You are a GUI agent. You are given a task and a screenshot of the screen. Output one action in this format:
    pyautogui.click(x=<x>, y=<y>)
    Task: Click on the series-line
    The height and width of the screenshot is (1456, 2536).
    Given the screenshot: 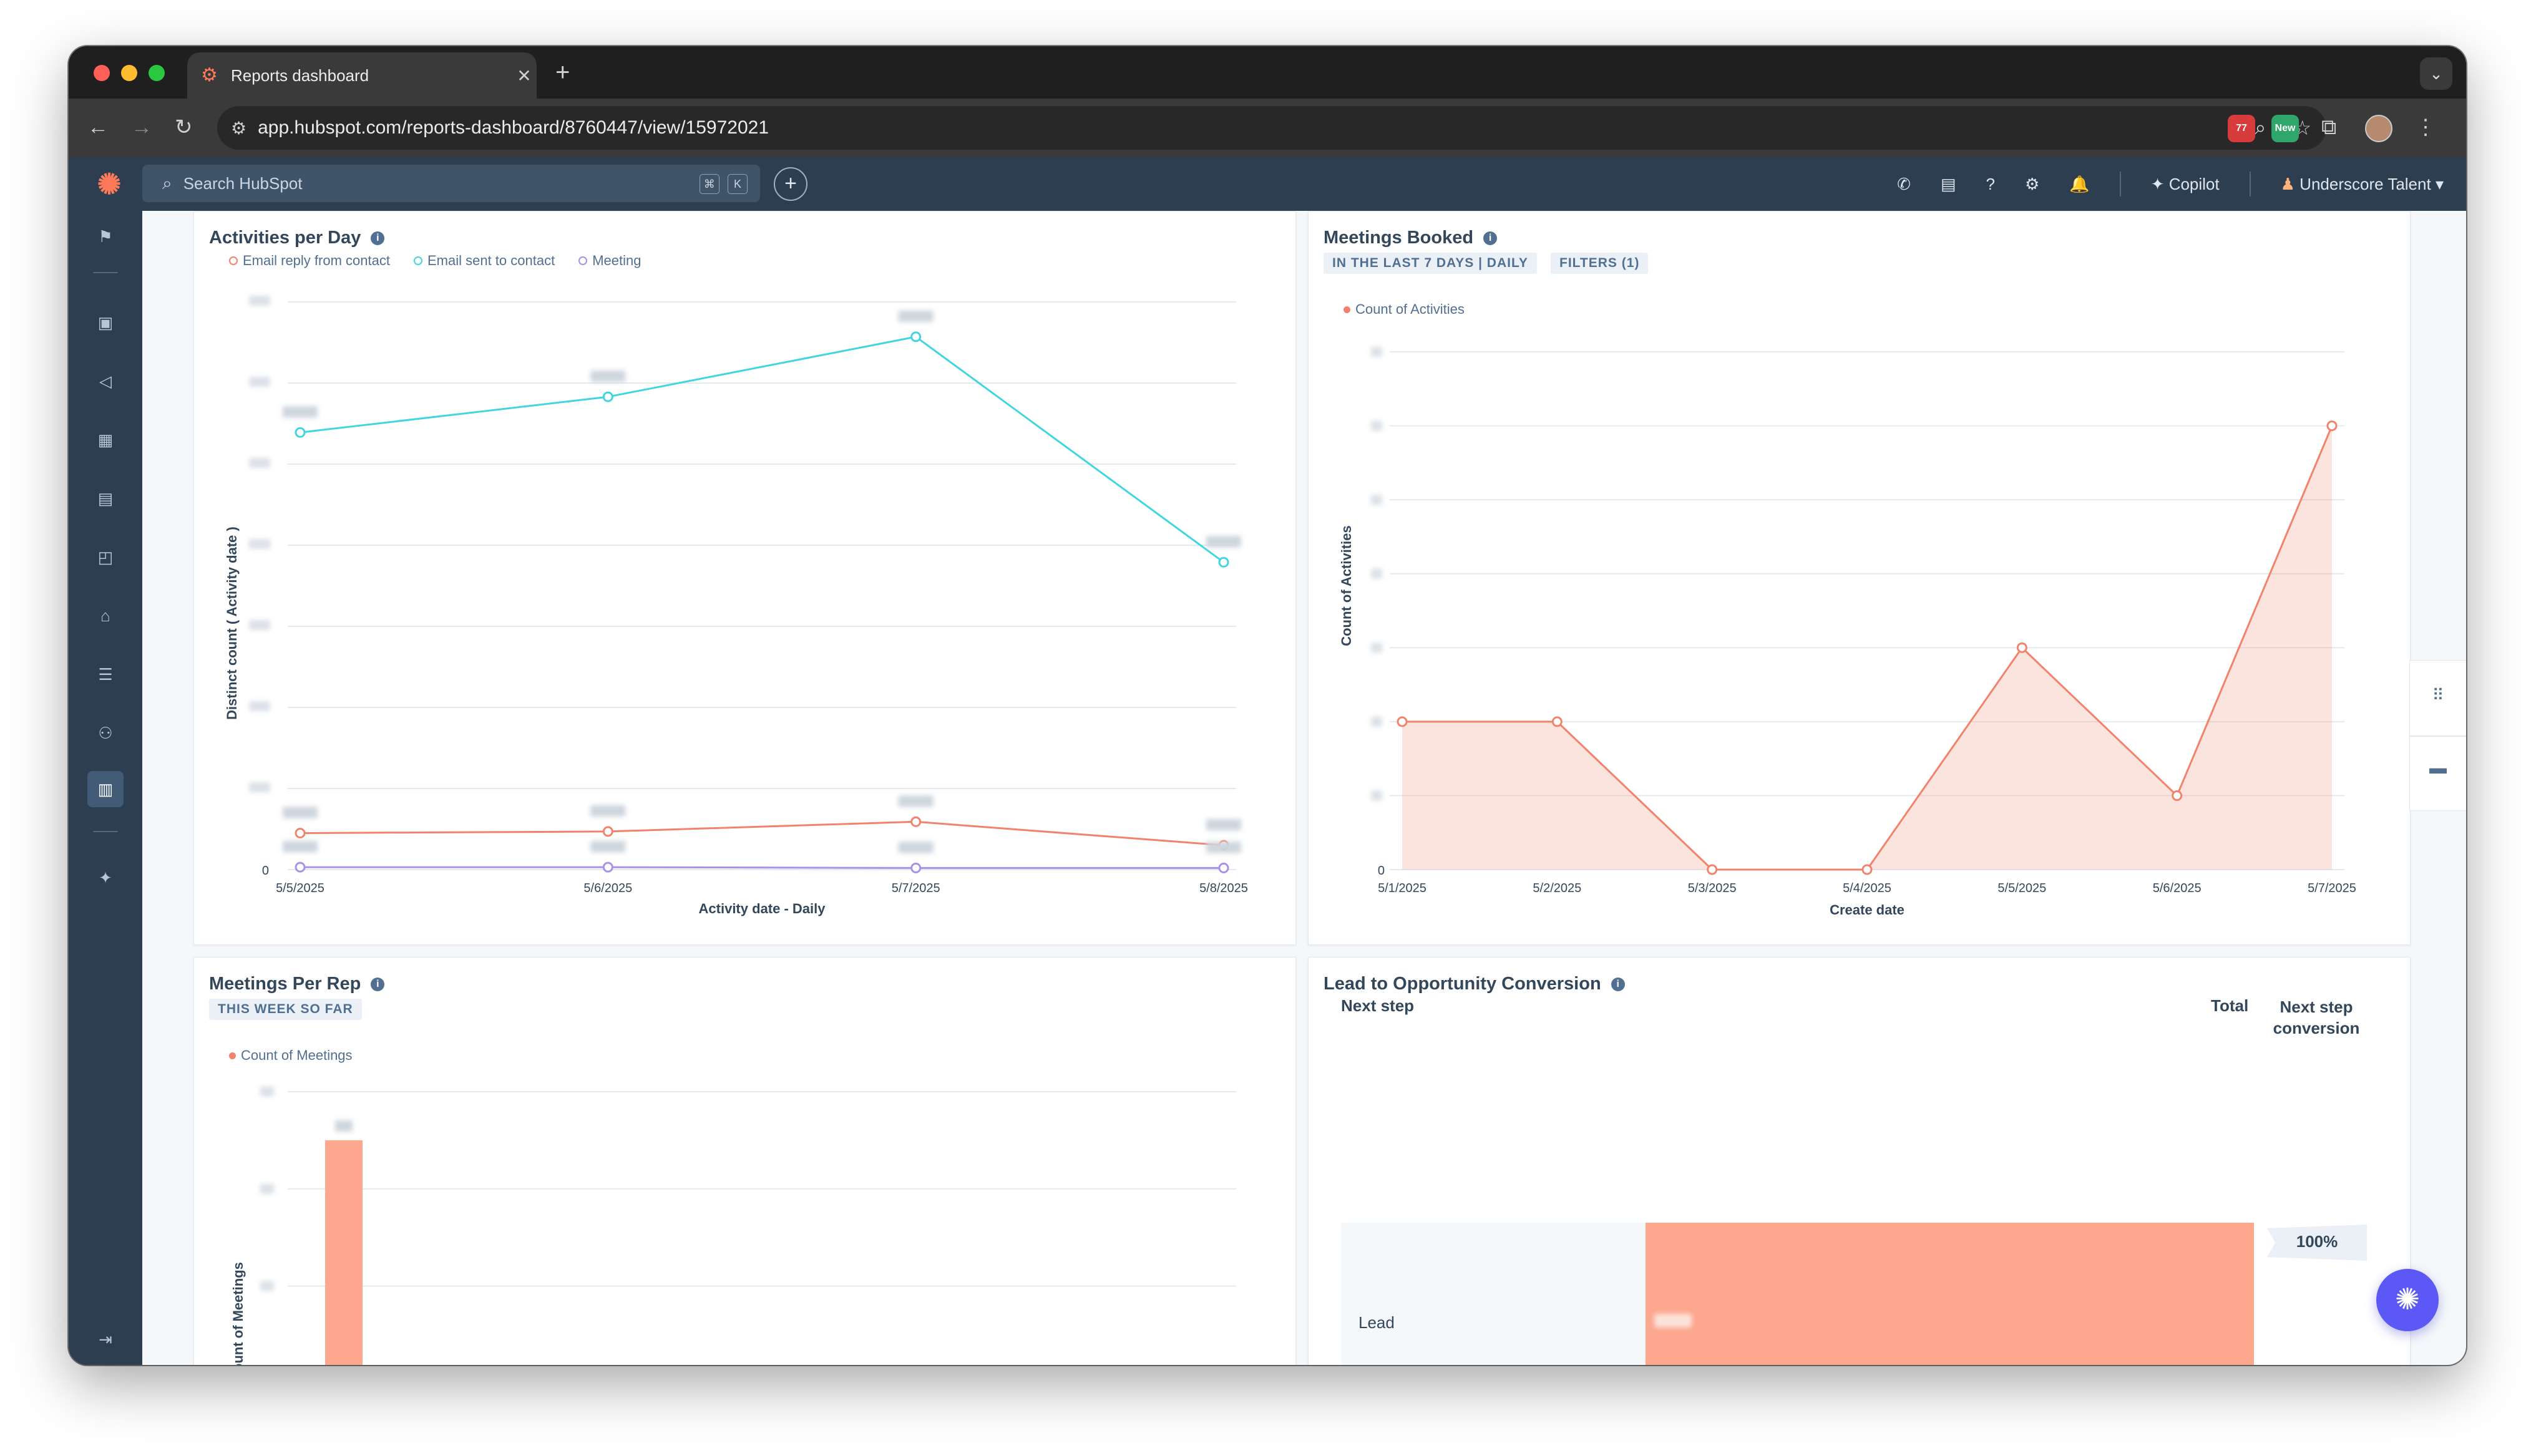 What is the action you would take?
    pyautogui.click(x=762, y=450)
    